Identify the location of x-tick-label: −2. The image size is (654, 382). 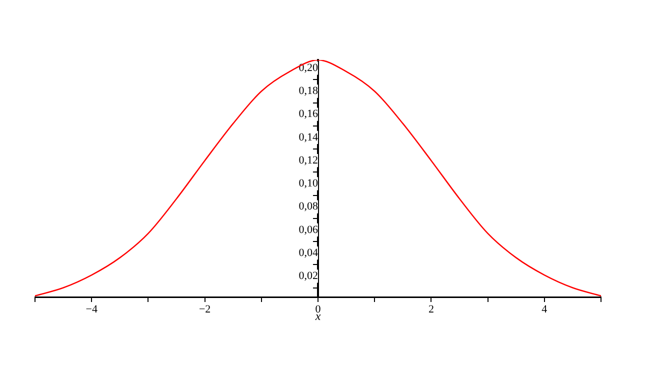
(204, 309).